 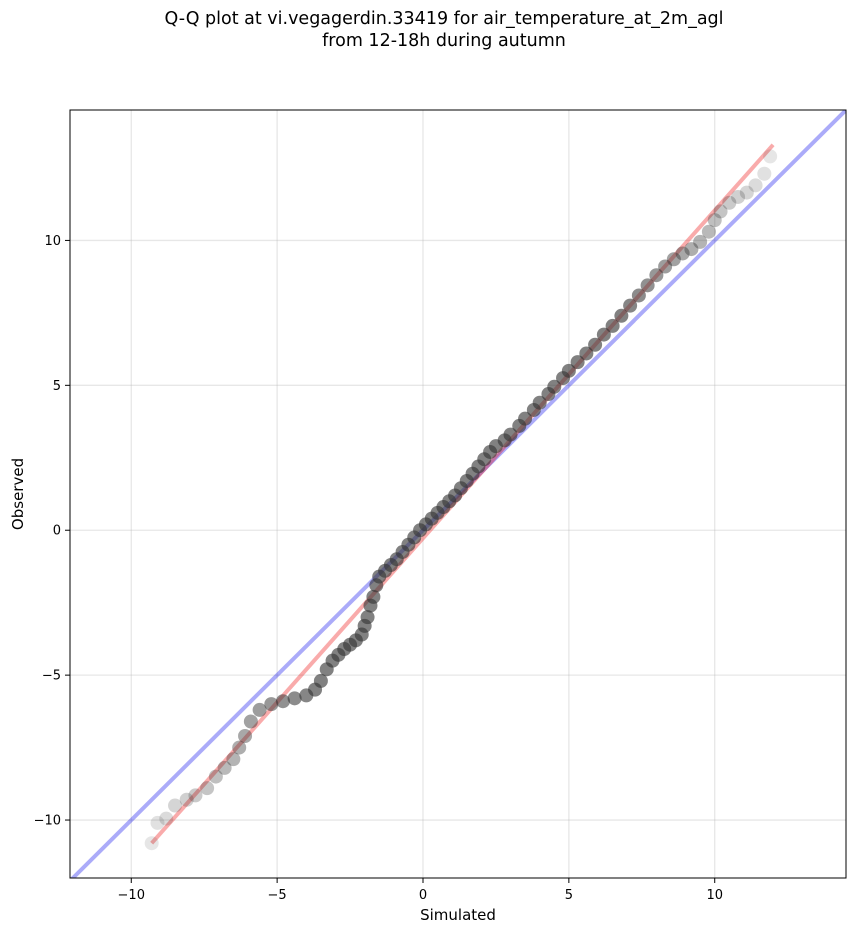 What do you see at coordinates (131, 895) in the screenshot?
I see `x-tick-label: −10` at bounding box center [131, 895].